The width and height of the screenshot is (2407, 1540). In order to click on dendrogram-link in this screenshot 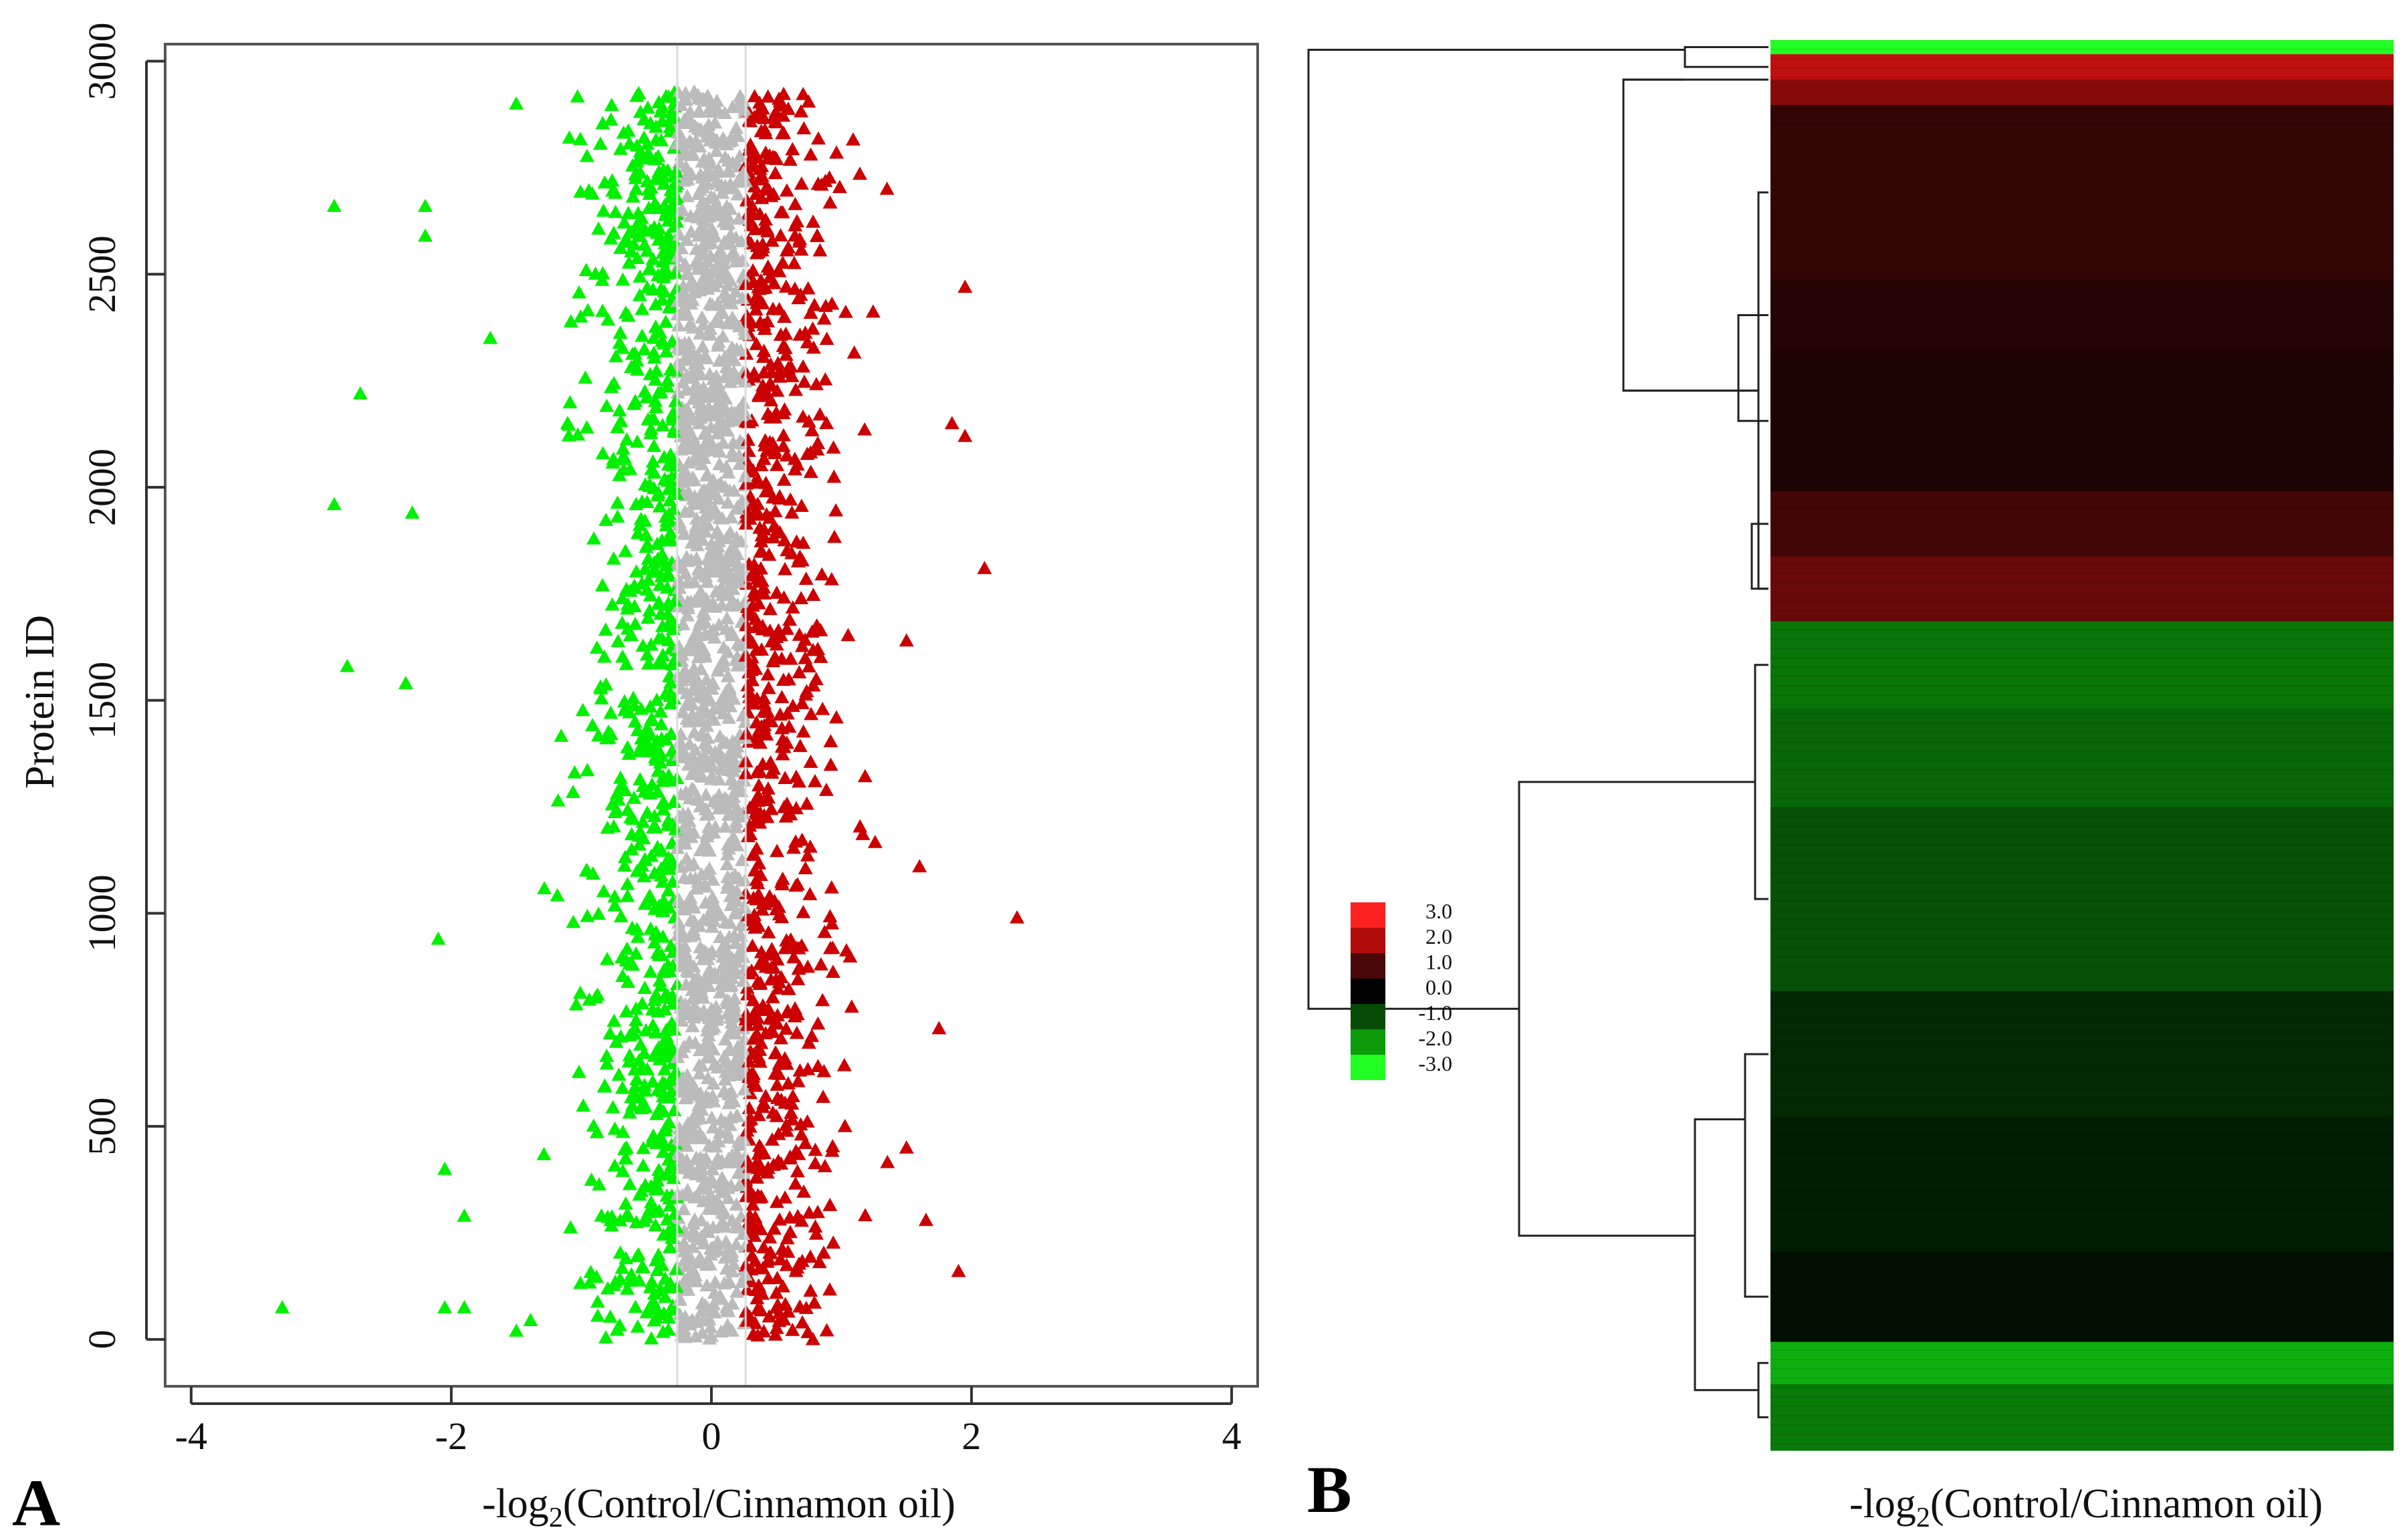, I will do `click(1753, 368)`.